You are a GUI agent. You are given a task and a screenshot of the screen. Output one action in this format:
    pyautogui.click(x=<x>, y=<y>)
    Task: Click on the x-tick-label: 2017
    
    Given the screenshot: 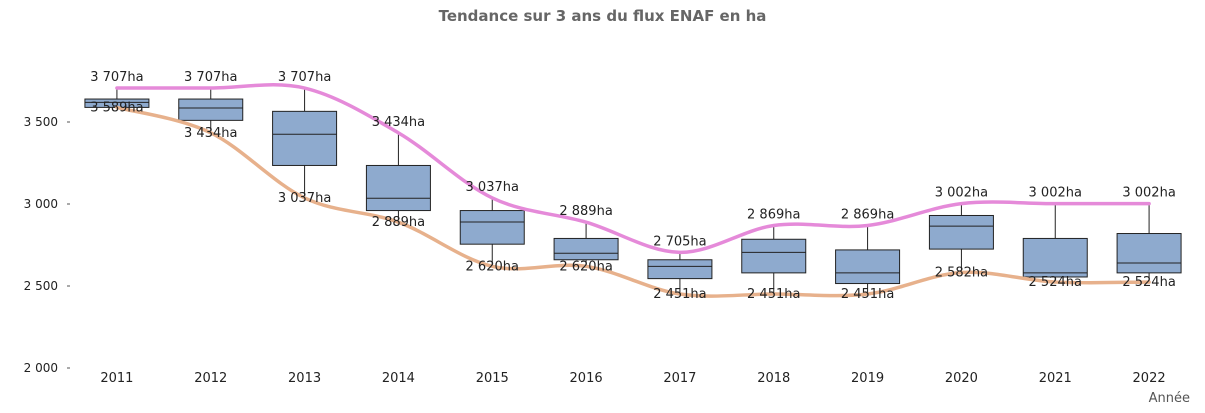 What is the action you would take?
    pyautogui.click(x=679, y=378)
    